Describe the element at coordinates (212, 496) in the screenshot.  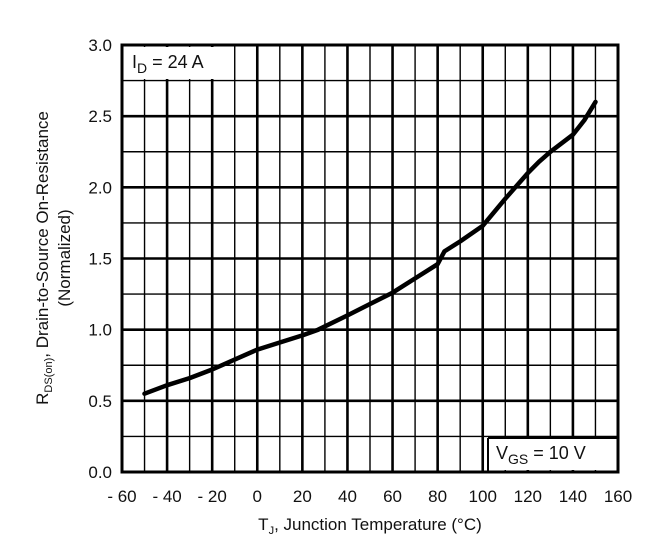
I see `x-tick-label: - 20` at that location.